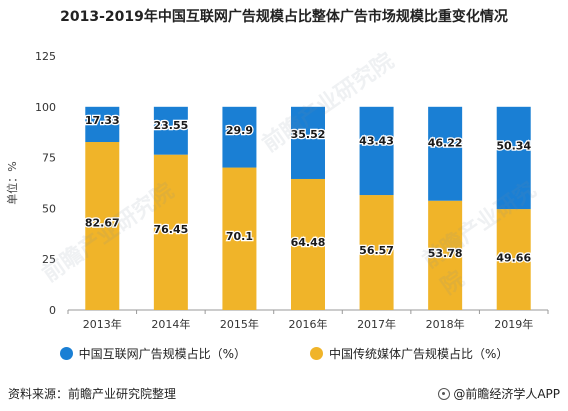 This screenshot has height=411, width=568. I want to click on data-label-traditional: 64.48, so click(308, 242).